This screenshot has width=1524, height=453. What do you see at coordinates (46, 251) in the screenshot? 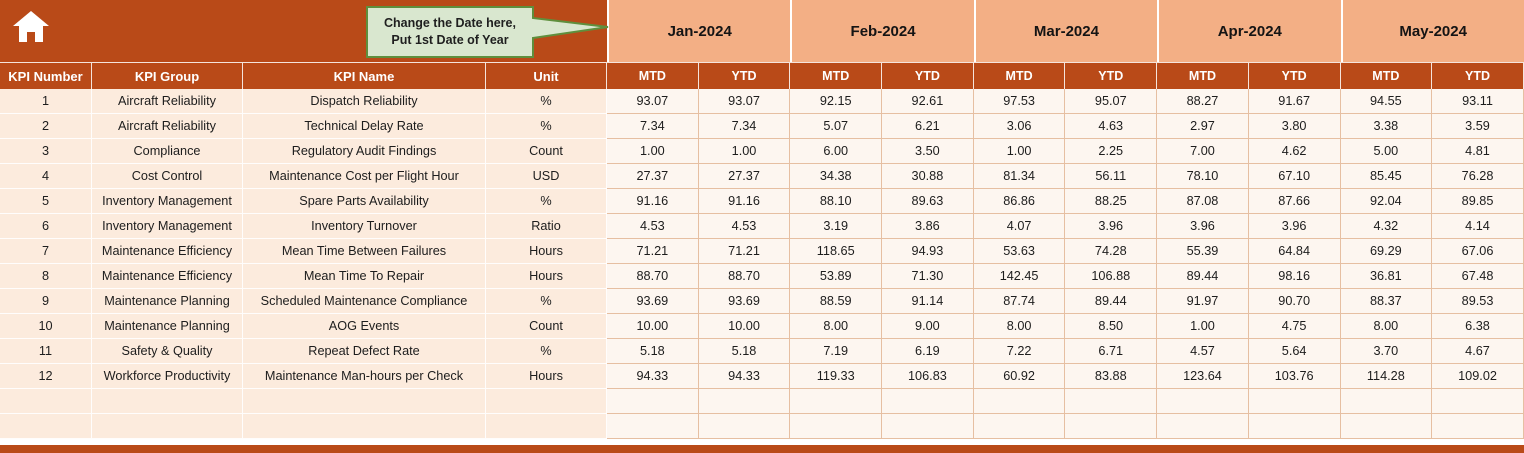
I see `kpi-number-cell: 7` at bounding box center [46, 251].